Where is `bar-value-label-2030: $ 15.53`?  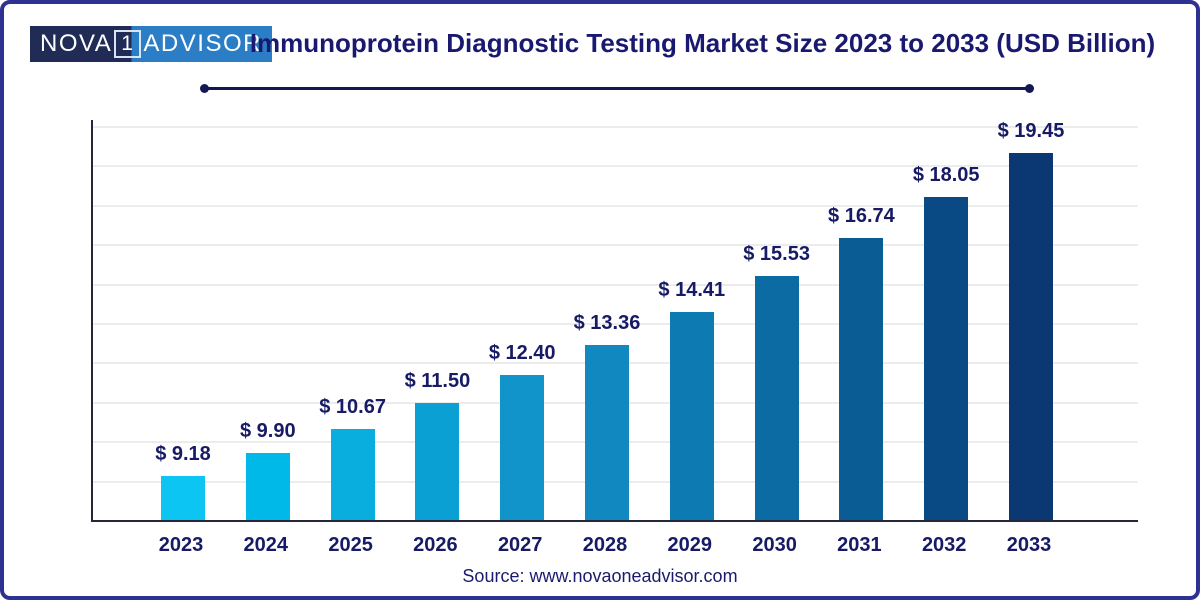
bar-value-label-2030: $ 15.53 is located at coordinates (776, 254).